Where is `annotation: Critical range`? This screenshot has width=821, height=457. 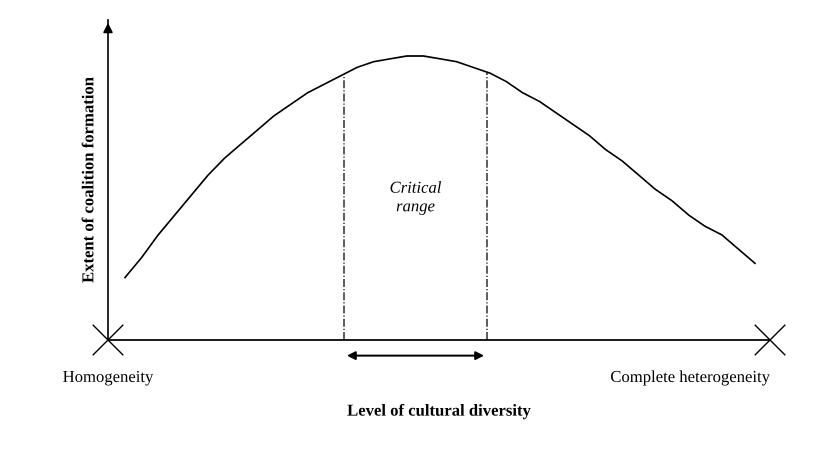 annotation: Critical range is located at coordinates (416, 198).